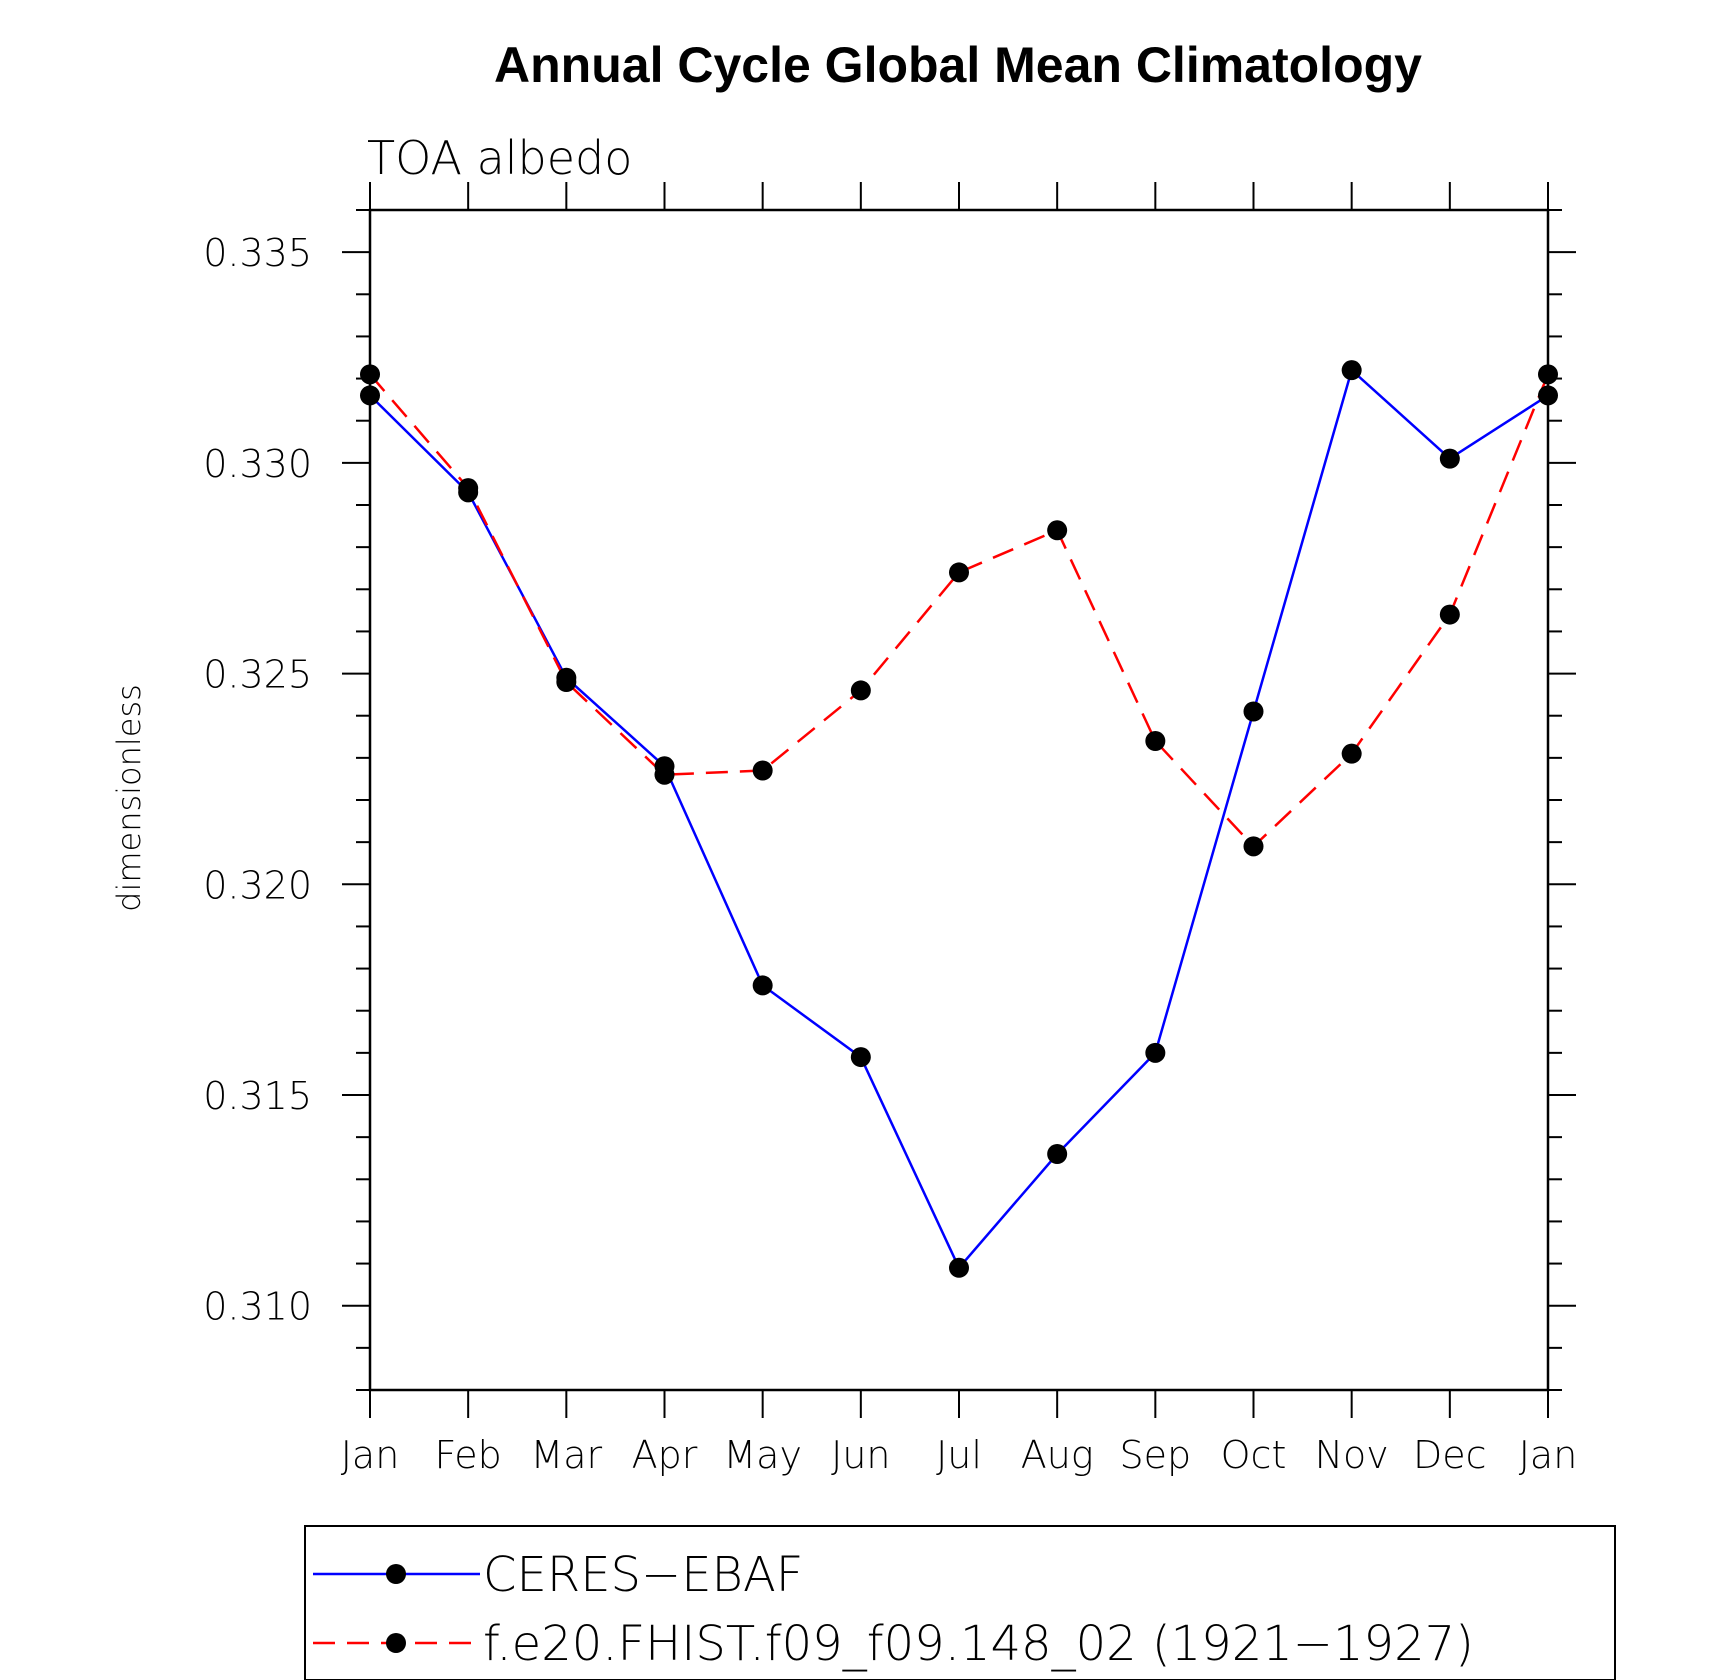 The height and width of the screenshot is (1680, 1710). Describe the element at coordinates (978, 1644) in the screenshot. I see `legend-label-model: f.e20.FHIST.f09_f09.148_02 (1921−1927)` at that location.